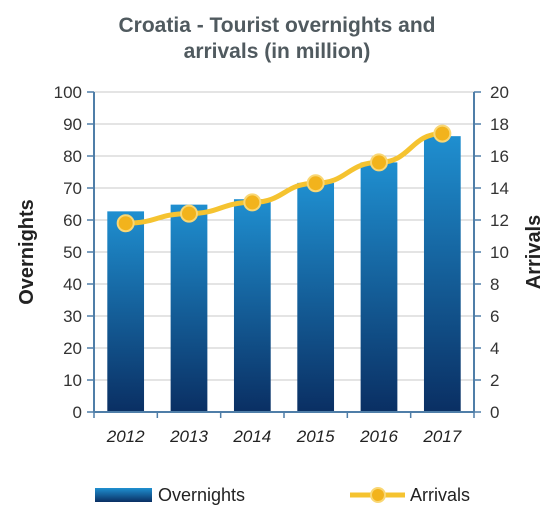 The height and width of the screenshot is (512, 554). Describe the element at coordinates (72, 284) in the screenshot. I see `y-tick-label-left: 40` at that location.